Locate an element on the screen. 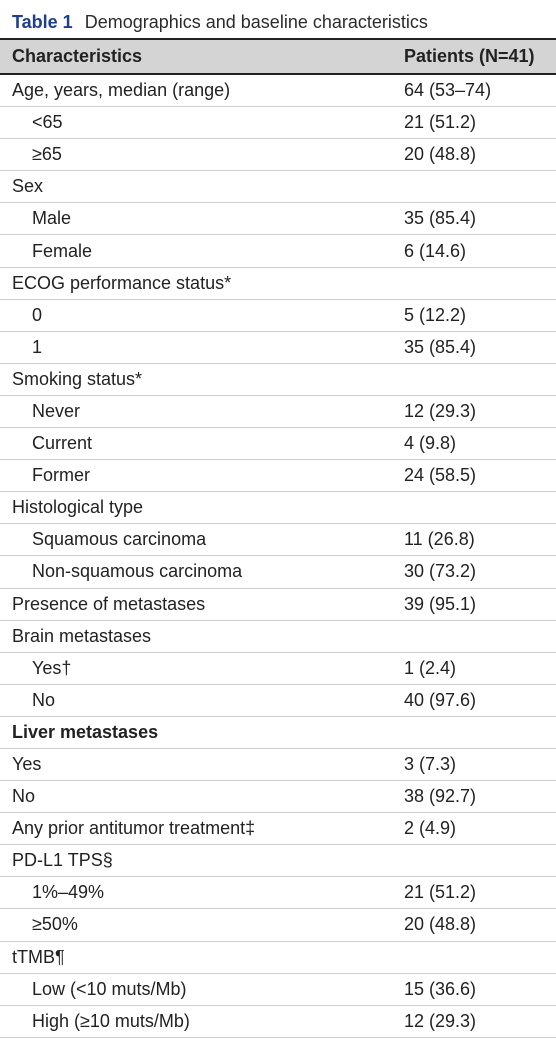 This screenshot has height=1039, width=556. row-value: 40 (97.6) is located at coordinates (440, 699).